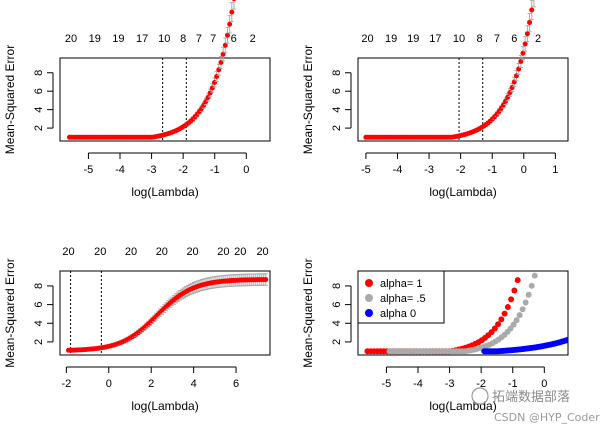 Image resolution: width=600 pixels, height=428 pixels. Describe the element at coordinates (194, 384) in the screenshot. I see `x-tick-label: 4` at that location.